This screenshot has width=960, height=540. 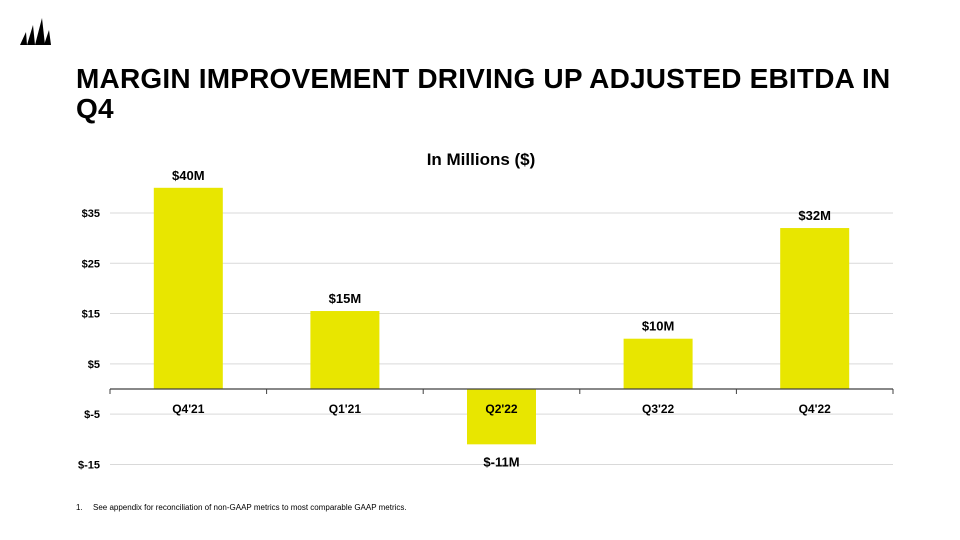 I want to click on y-tick-label: $-5, so click(x=92, y=415).